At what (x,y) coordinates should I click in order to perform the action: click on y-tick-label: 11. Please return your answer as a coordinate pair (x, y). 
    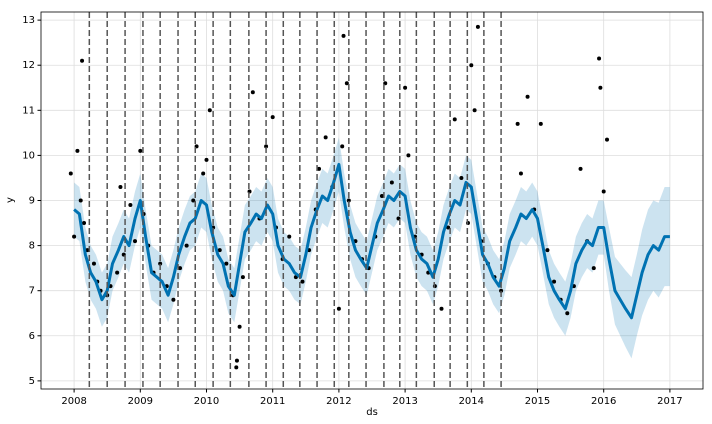
    Looking at the image, I should click on (28, 110).